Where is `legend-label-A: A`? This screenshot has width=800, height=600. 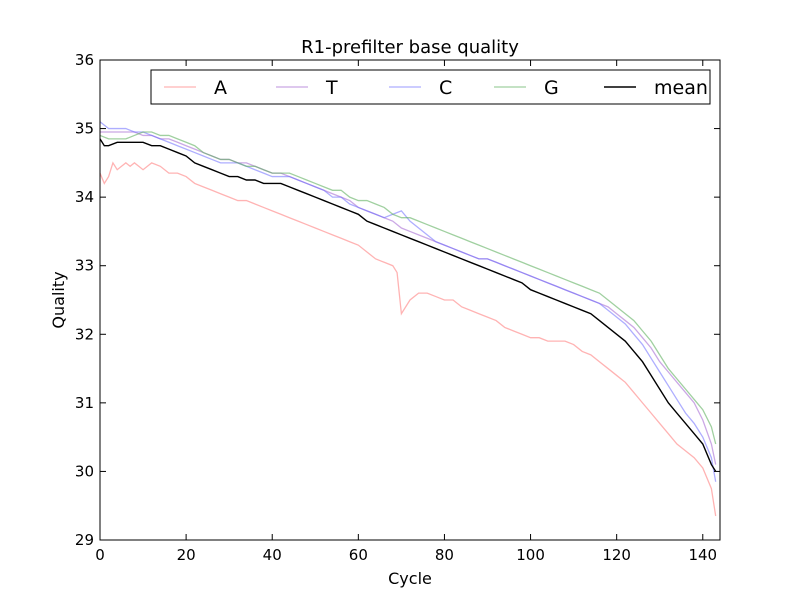 legend-label-A: A is located at coordinates (220, 88).